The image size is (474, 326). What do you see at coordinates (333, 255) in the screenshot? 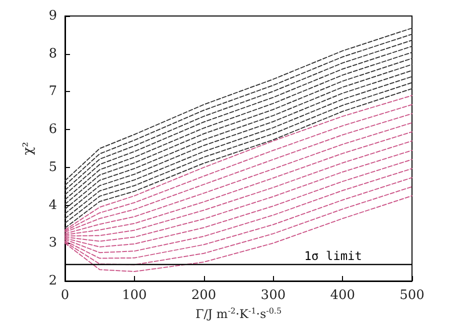
I see `ref-line-label: 1σ limit` at bounding box center [333, 255].